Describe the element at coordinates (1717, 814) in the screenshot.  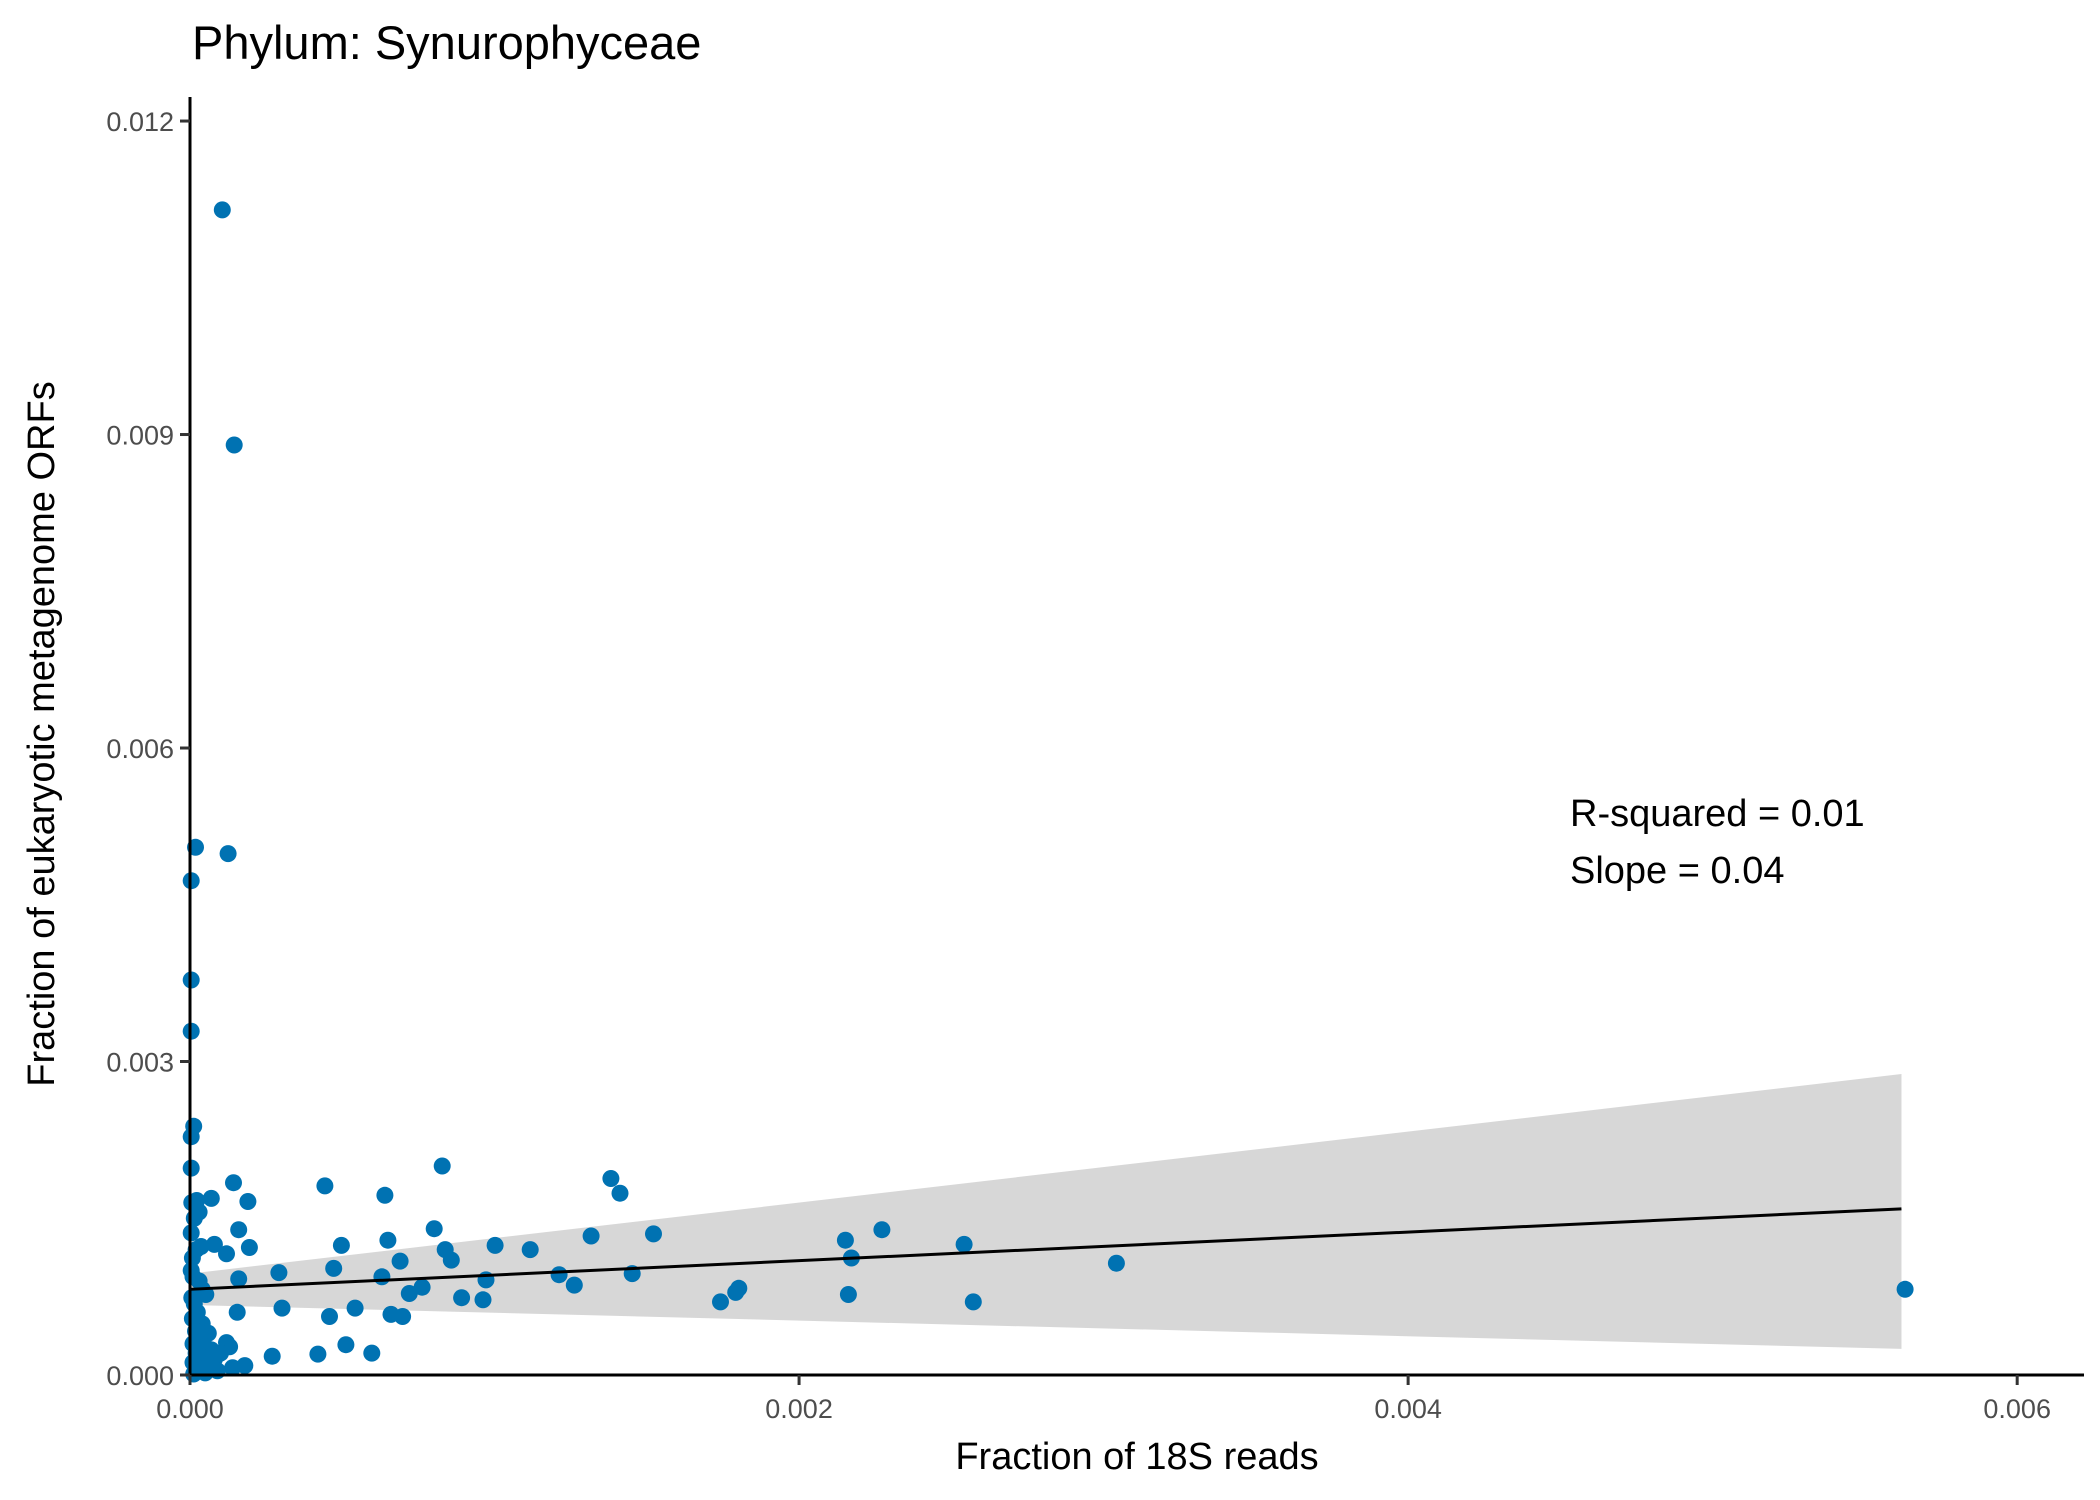
I see `r-squared-annotation: R-squared = 0.01` at that location.